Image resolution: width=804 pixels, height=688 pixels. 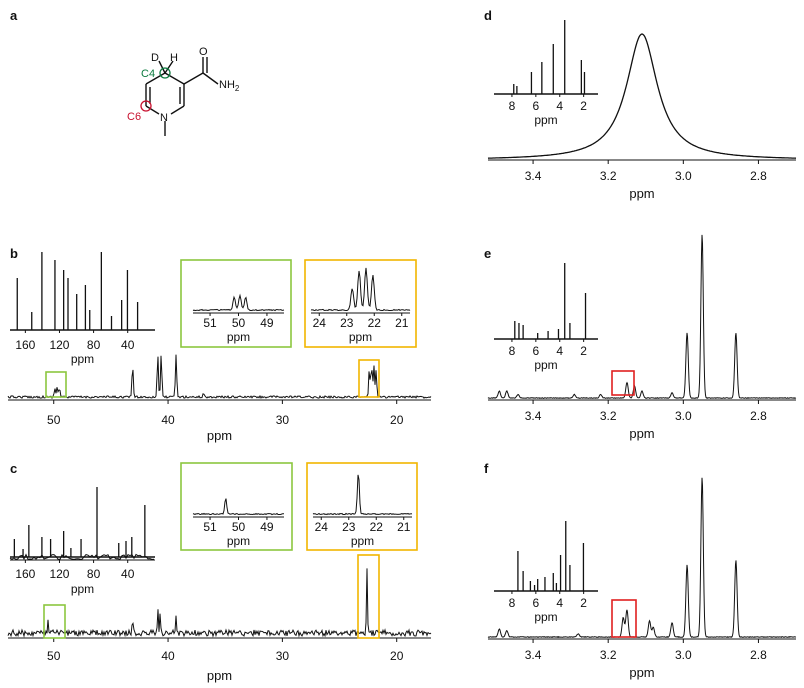 What do you see at coordinates (404, 527) in the screenshot?
I see `spectrum-c-yellow-inset-x-tick-label: 21` at bounding box center [404, 527].